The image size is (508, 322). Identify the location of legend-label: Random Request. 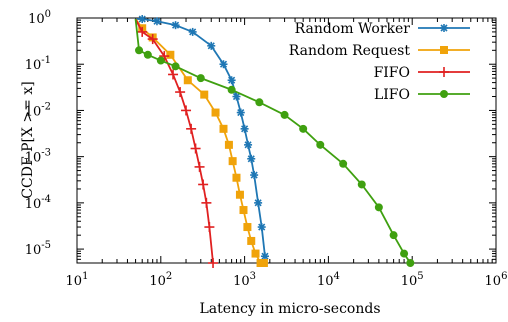
(350, 51).